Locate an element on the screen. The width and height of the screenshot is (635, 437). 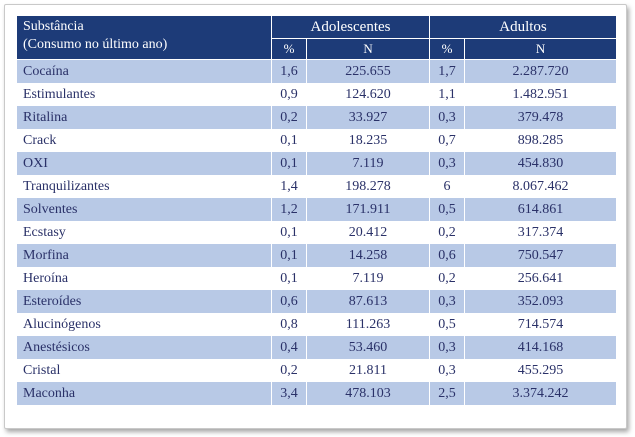
adolescents-pct-cell: 0,4 is located at coordinates (289, 347).